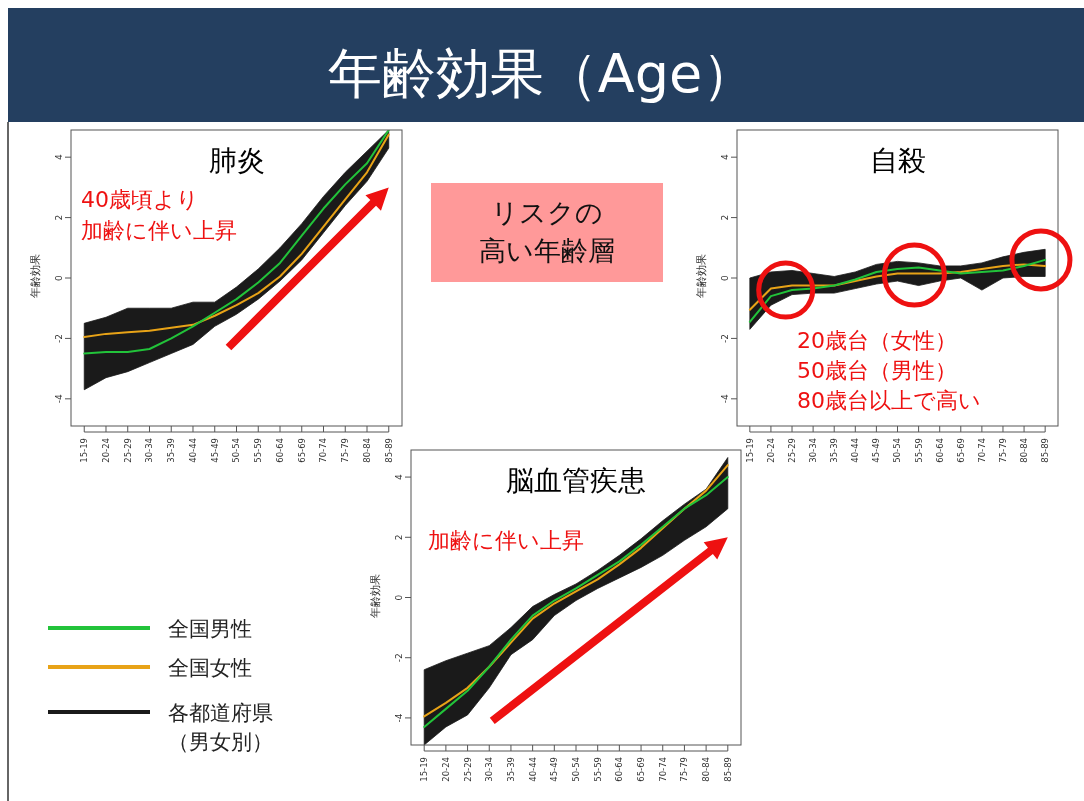  Describe the element at coordinates (547, 250) in the screenshot. I see `text: 高い年齢層` at that location.